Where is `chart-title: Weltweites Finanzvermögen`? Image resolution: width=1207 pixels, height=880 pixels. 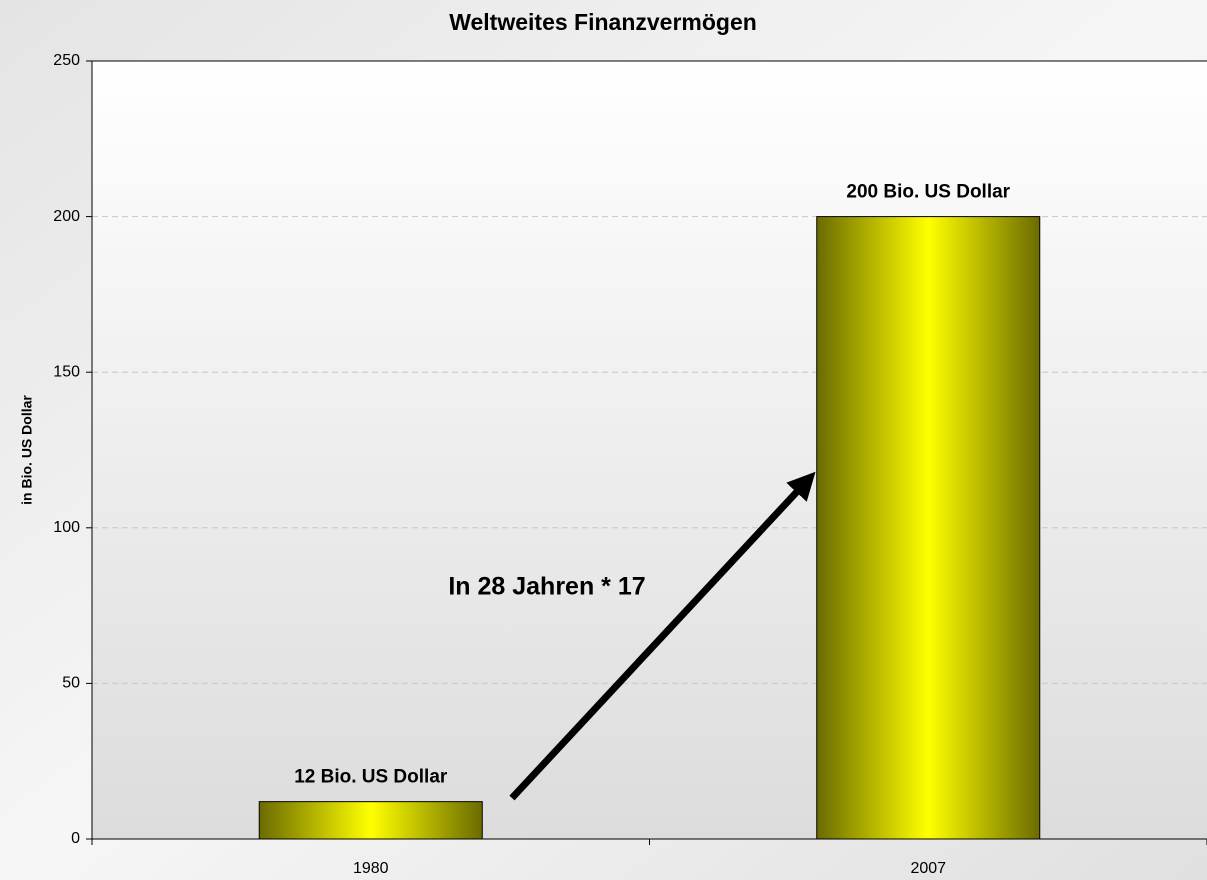 chart-title: Weltweites Finanzvermögen is located at coordinates (603, 22).